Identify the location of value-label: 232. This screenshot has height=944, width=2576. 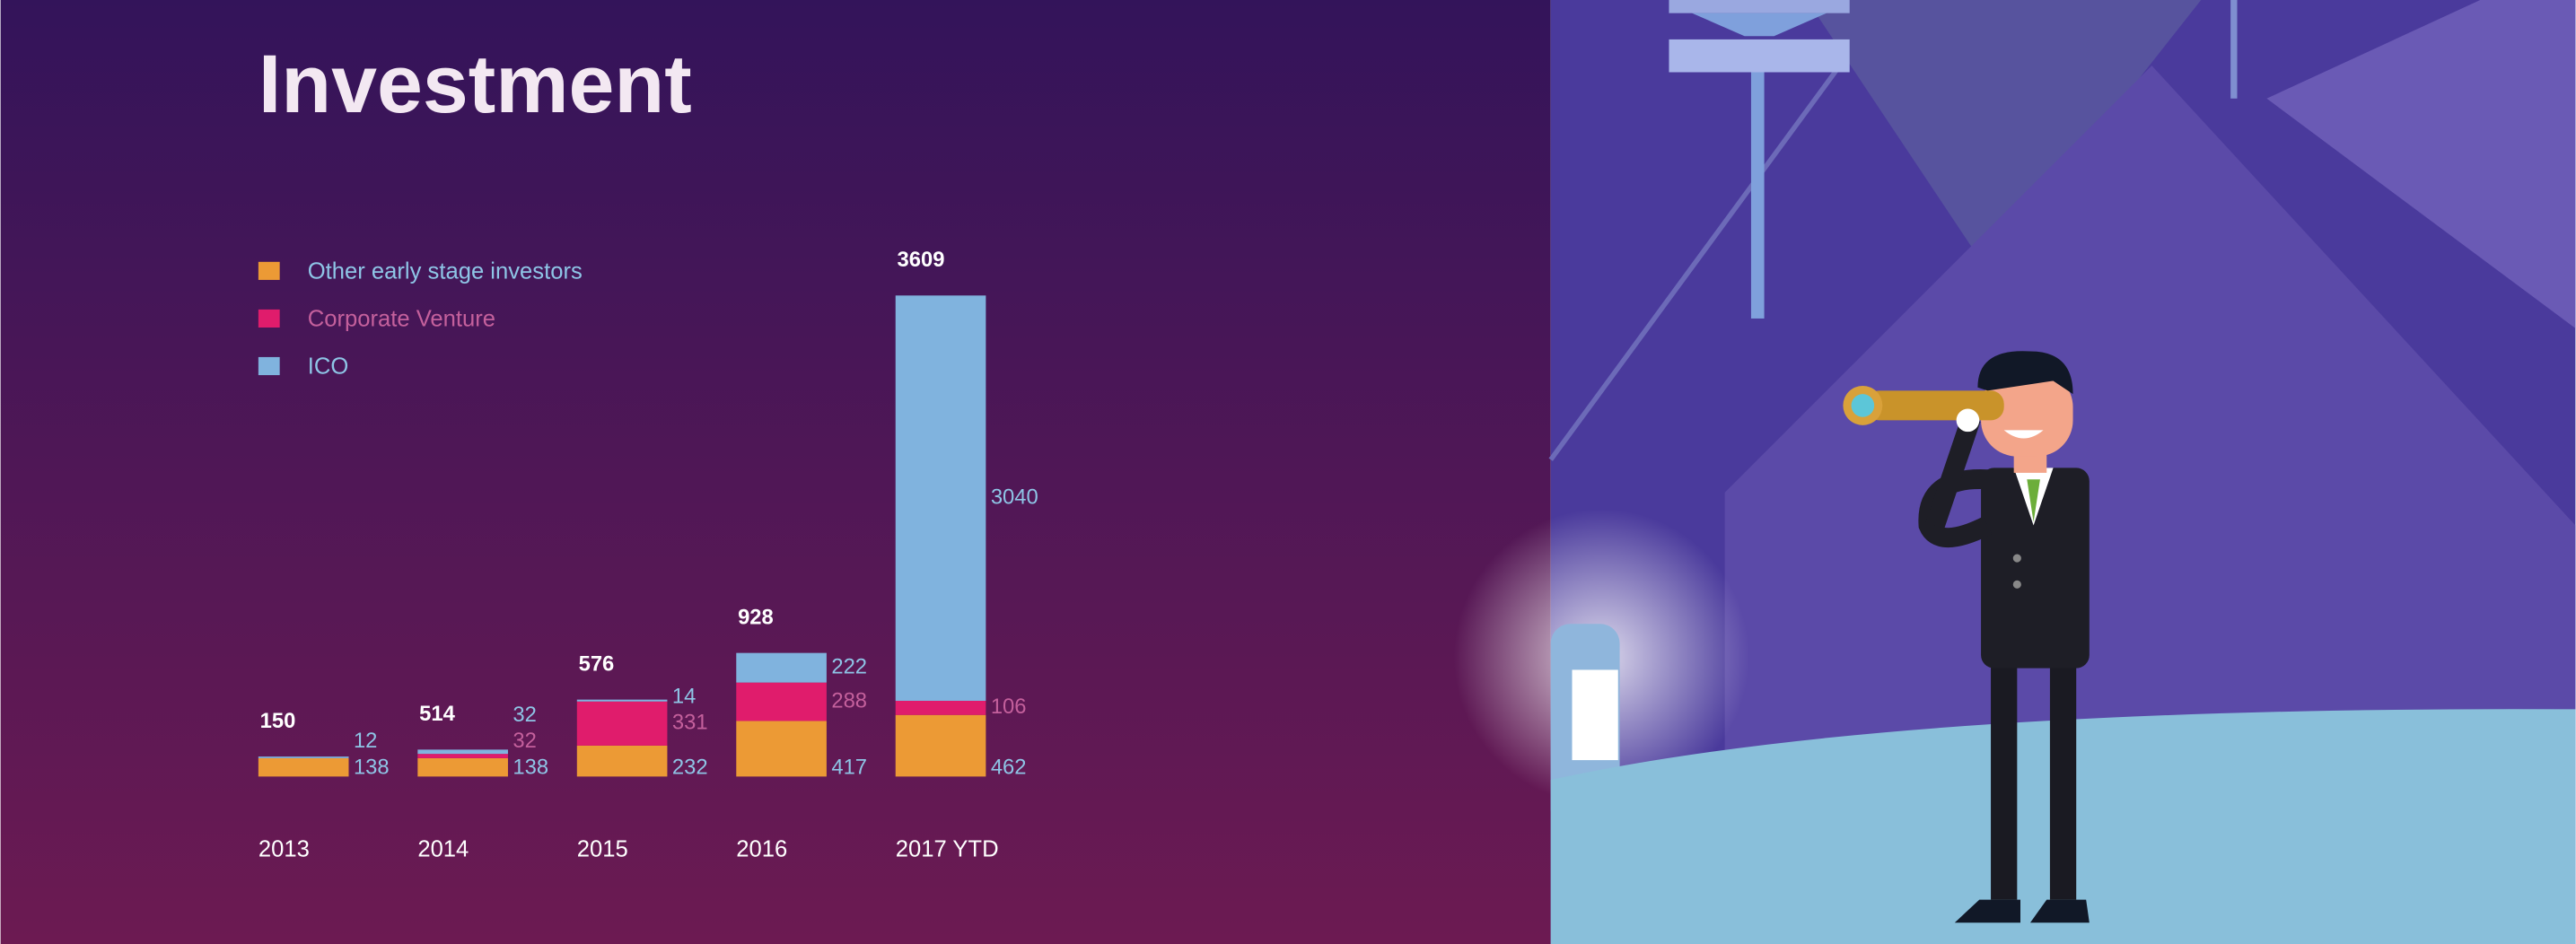
(690, 768).